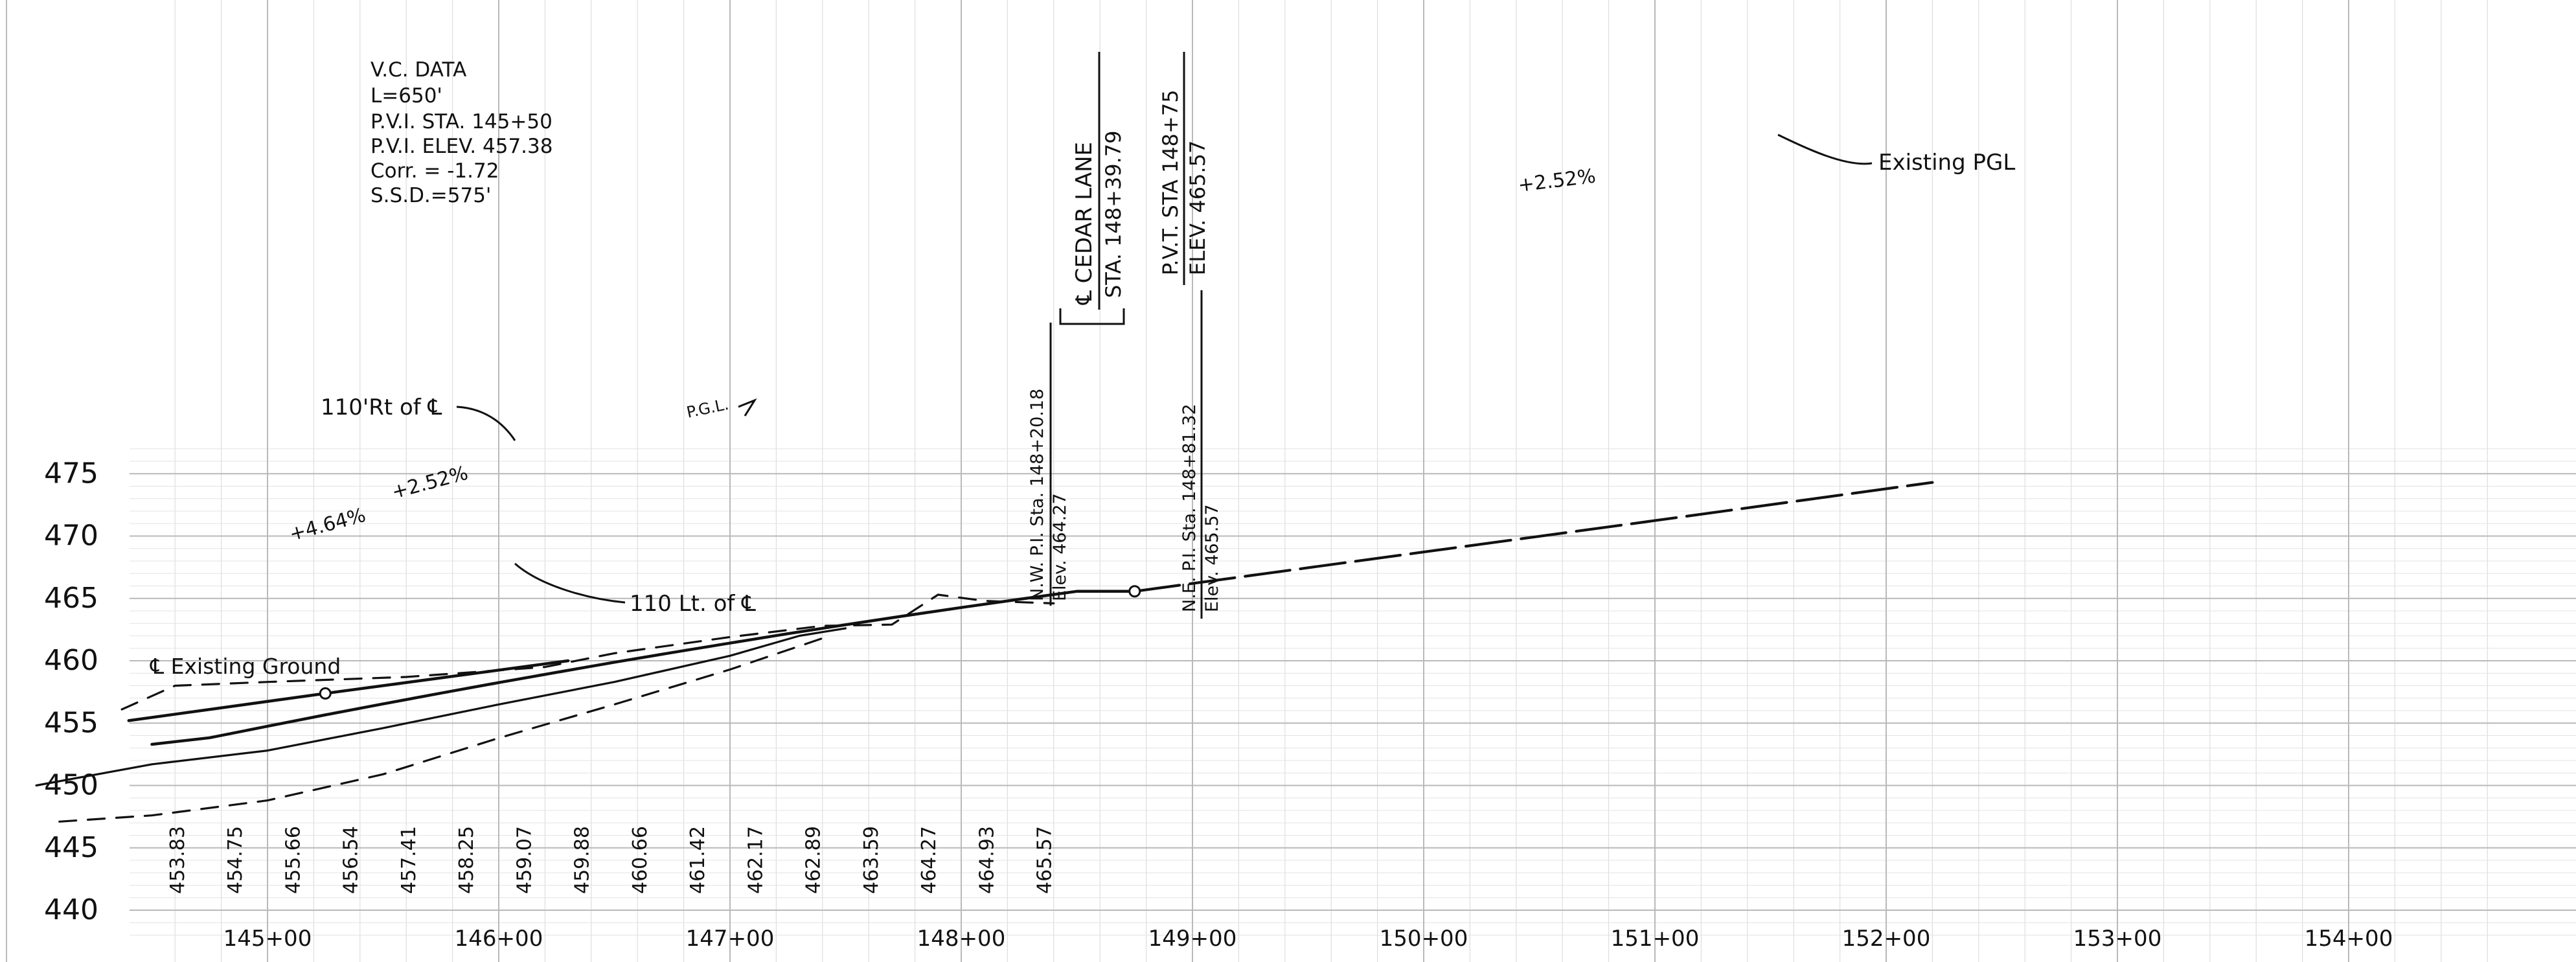 This screenshot has width=2576, height=962. Describe the element at coordinates (582, 860) in the screenshot. I see `elevation-value-label: 459.88` at that location.